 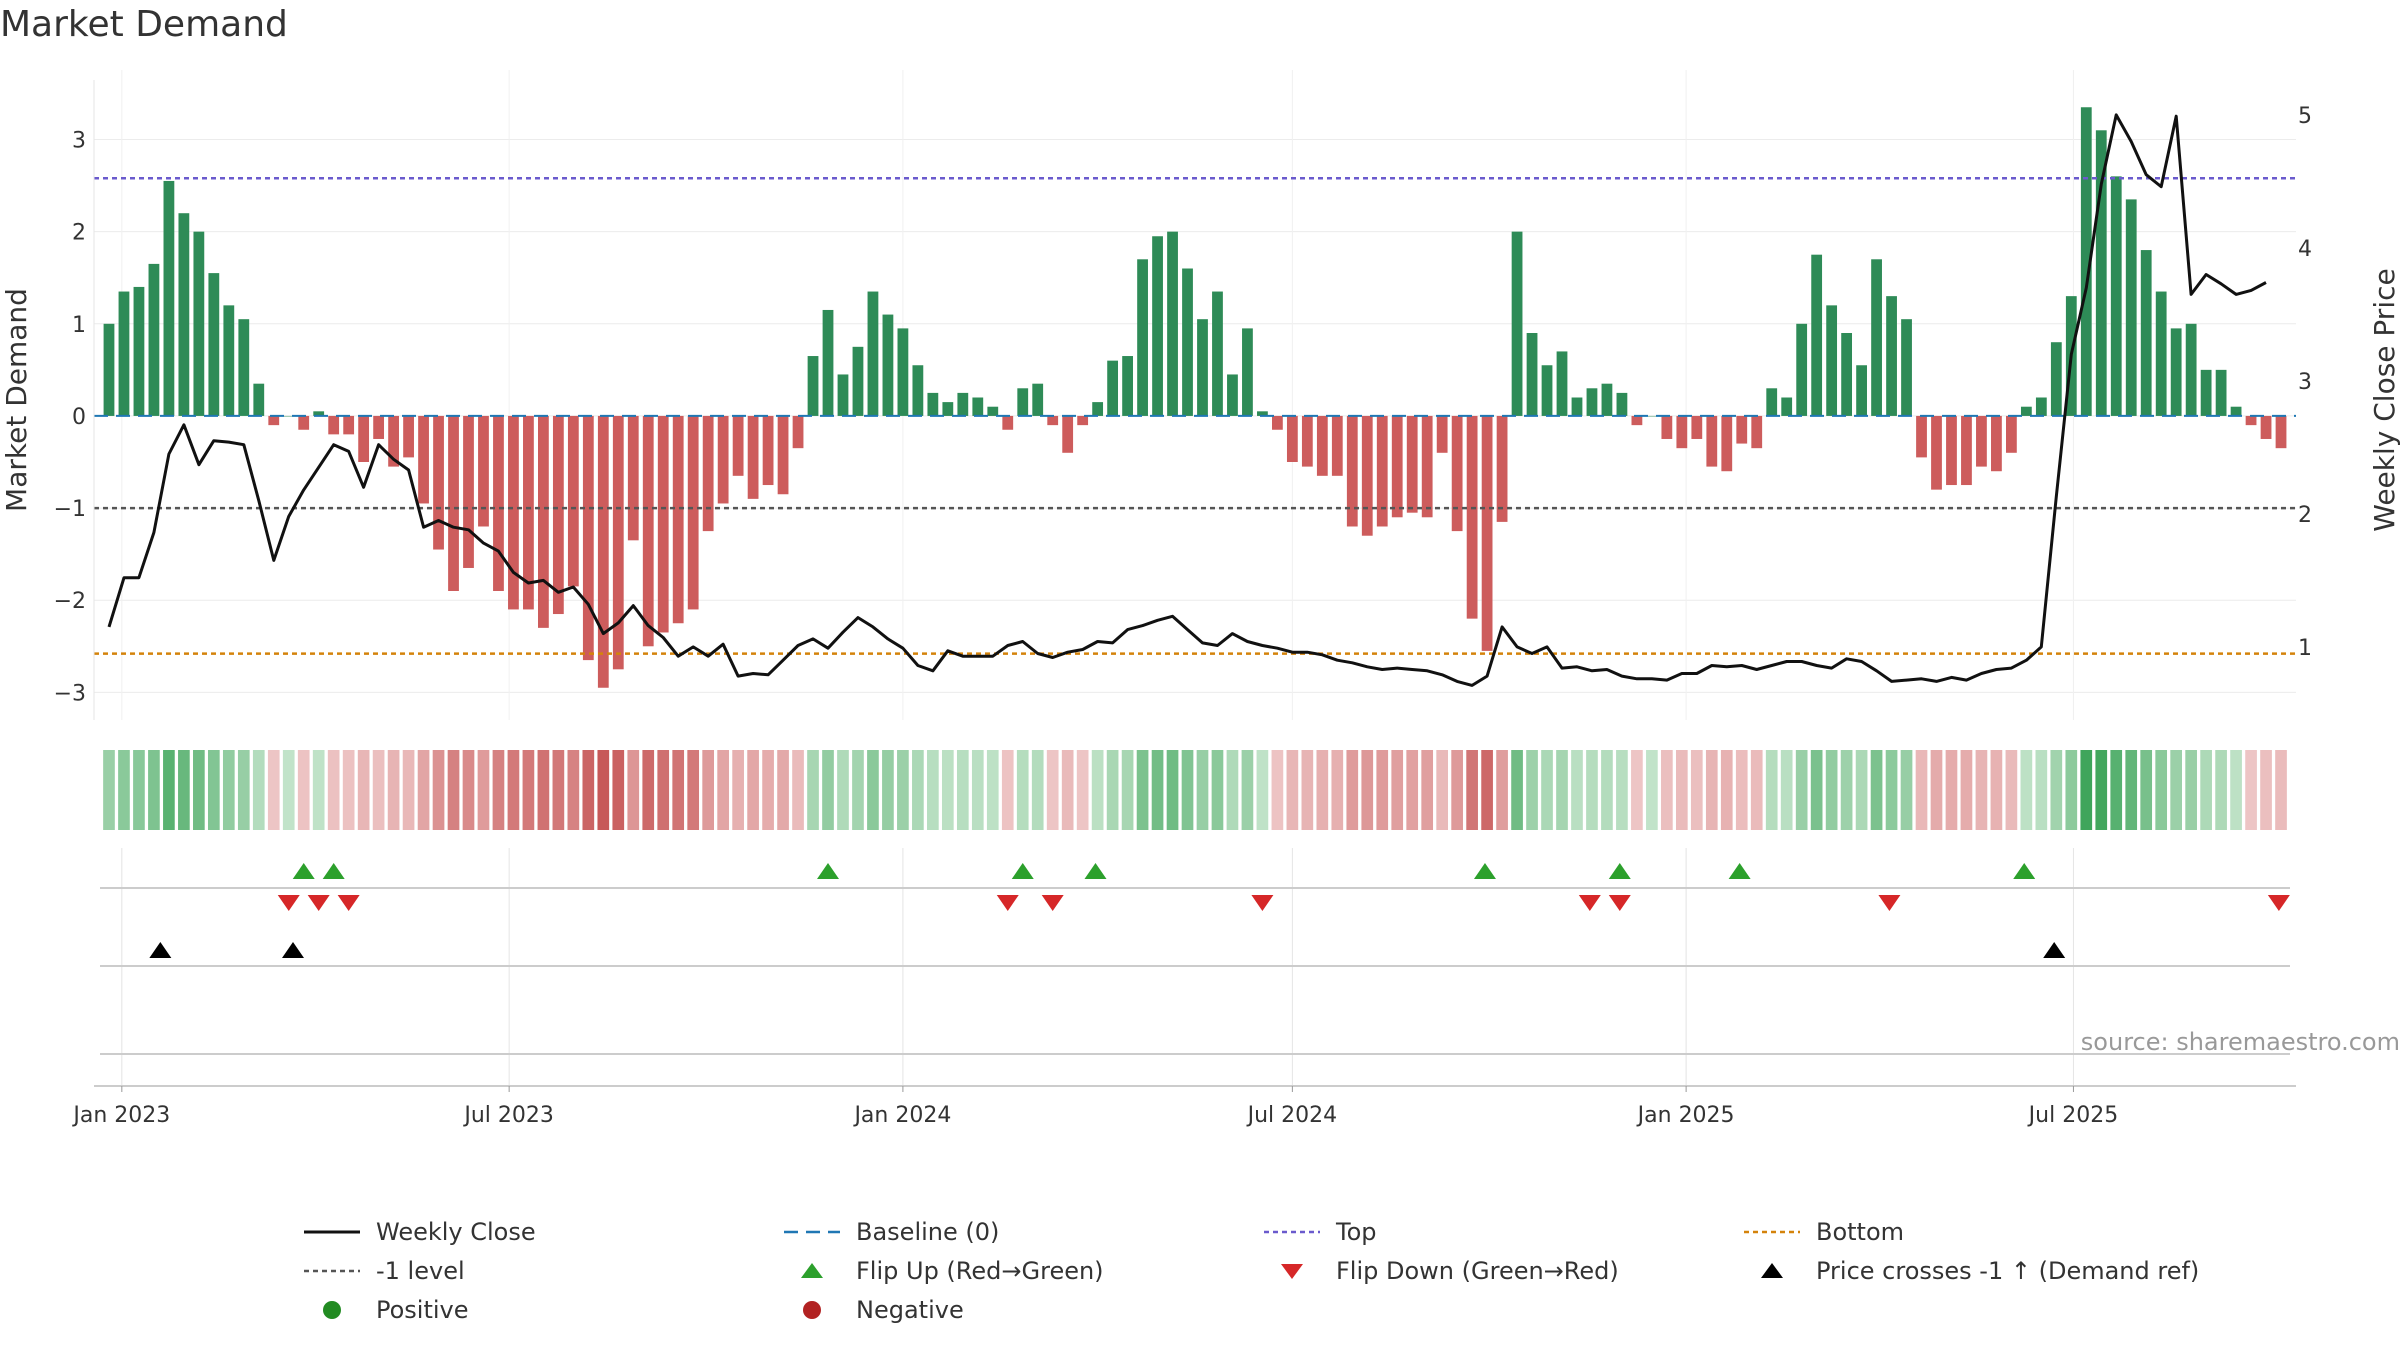 What do you see at coordinates (2305, 382) in the screenshot?
I see `y2-tick-label: 3` at bounding box center [2305, 382].